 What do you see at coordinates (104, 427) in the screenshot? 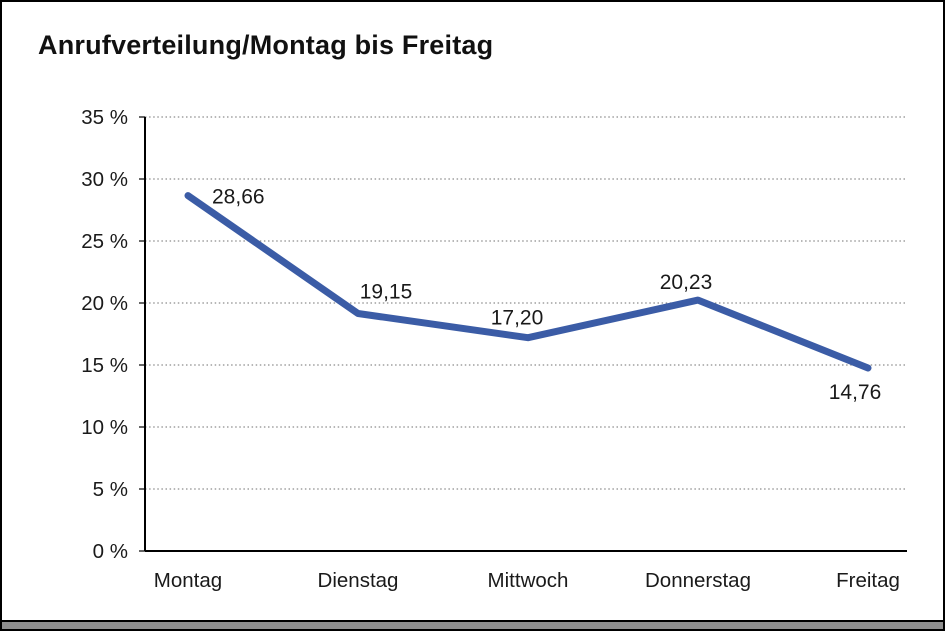
I see `y-tick-label: 10 %` at bounding box center [104, 427].